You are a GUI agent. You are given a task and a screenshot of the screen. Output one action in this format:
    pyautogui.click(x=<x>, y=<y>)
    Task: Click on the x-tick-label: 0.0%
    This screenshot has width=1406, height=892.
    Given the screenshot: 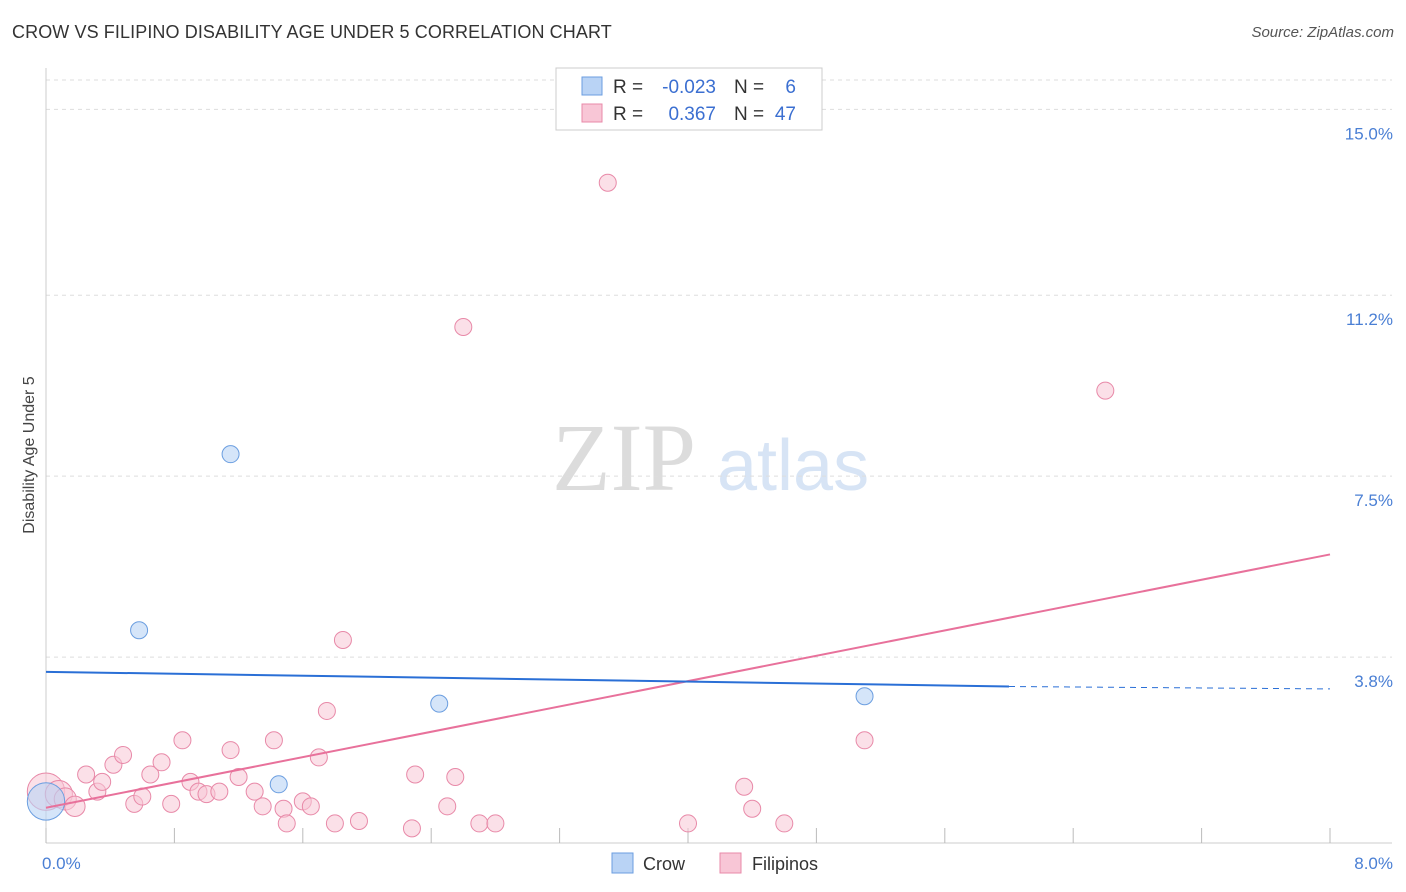 What is the action you would take?
    pyautogui.click(x=61, y=863)
    